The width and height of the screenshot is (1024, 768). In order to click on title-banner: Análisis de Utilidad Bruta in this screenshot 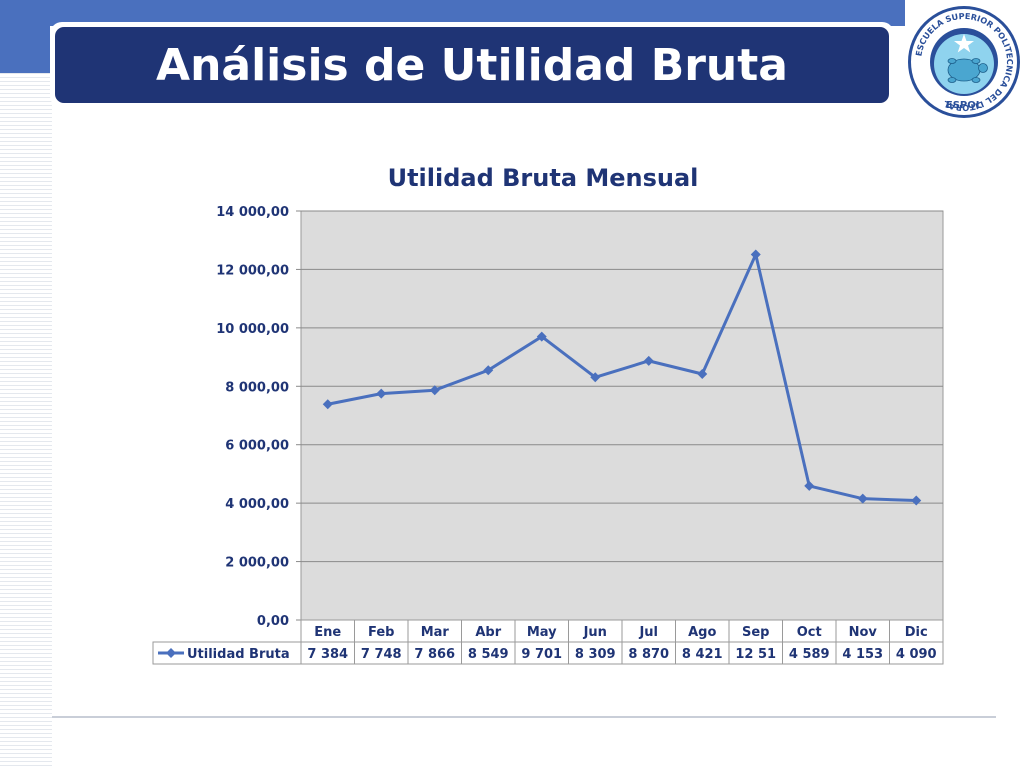, I will do `click(472, 65)`.